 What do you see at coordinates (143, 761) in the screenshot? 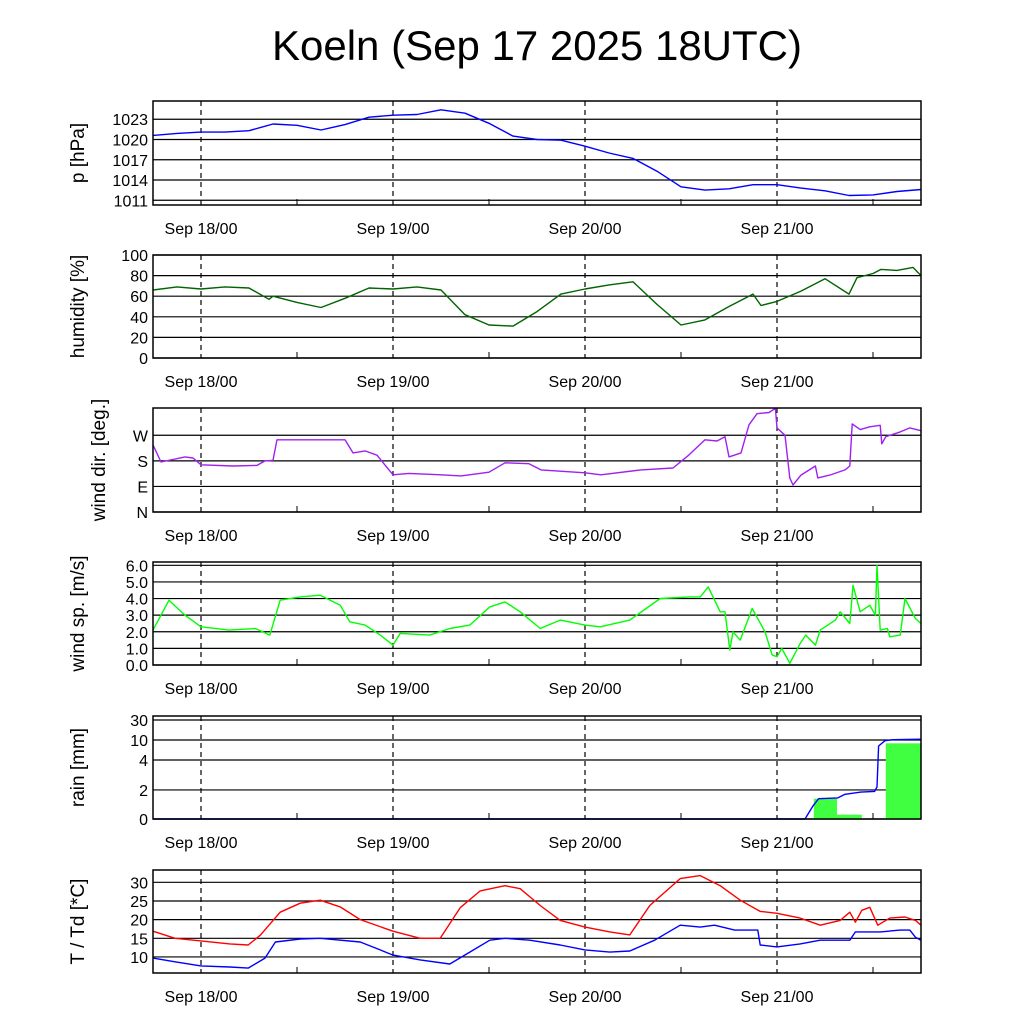
I see `y-tick-label: 4` at bounding box center [143, 761].